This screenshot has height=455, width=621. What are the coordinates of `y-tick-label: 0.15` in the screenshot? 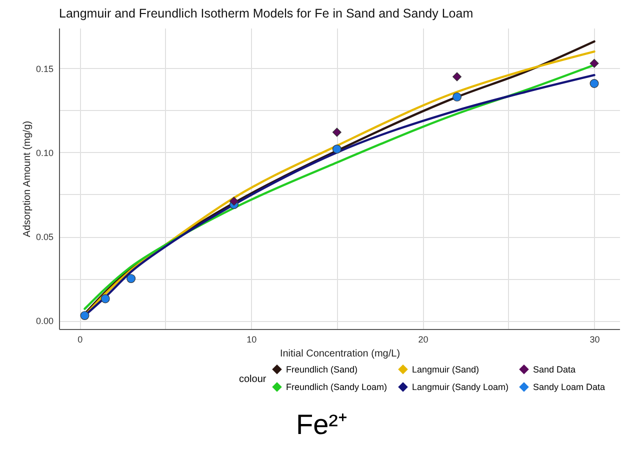 It's located at (45, 69).